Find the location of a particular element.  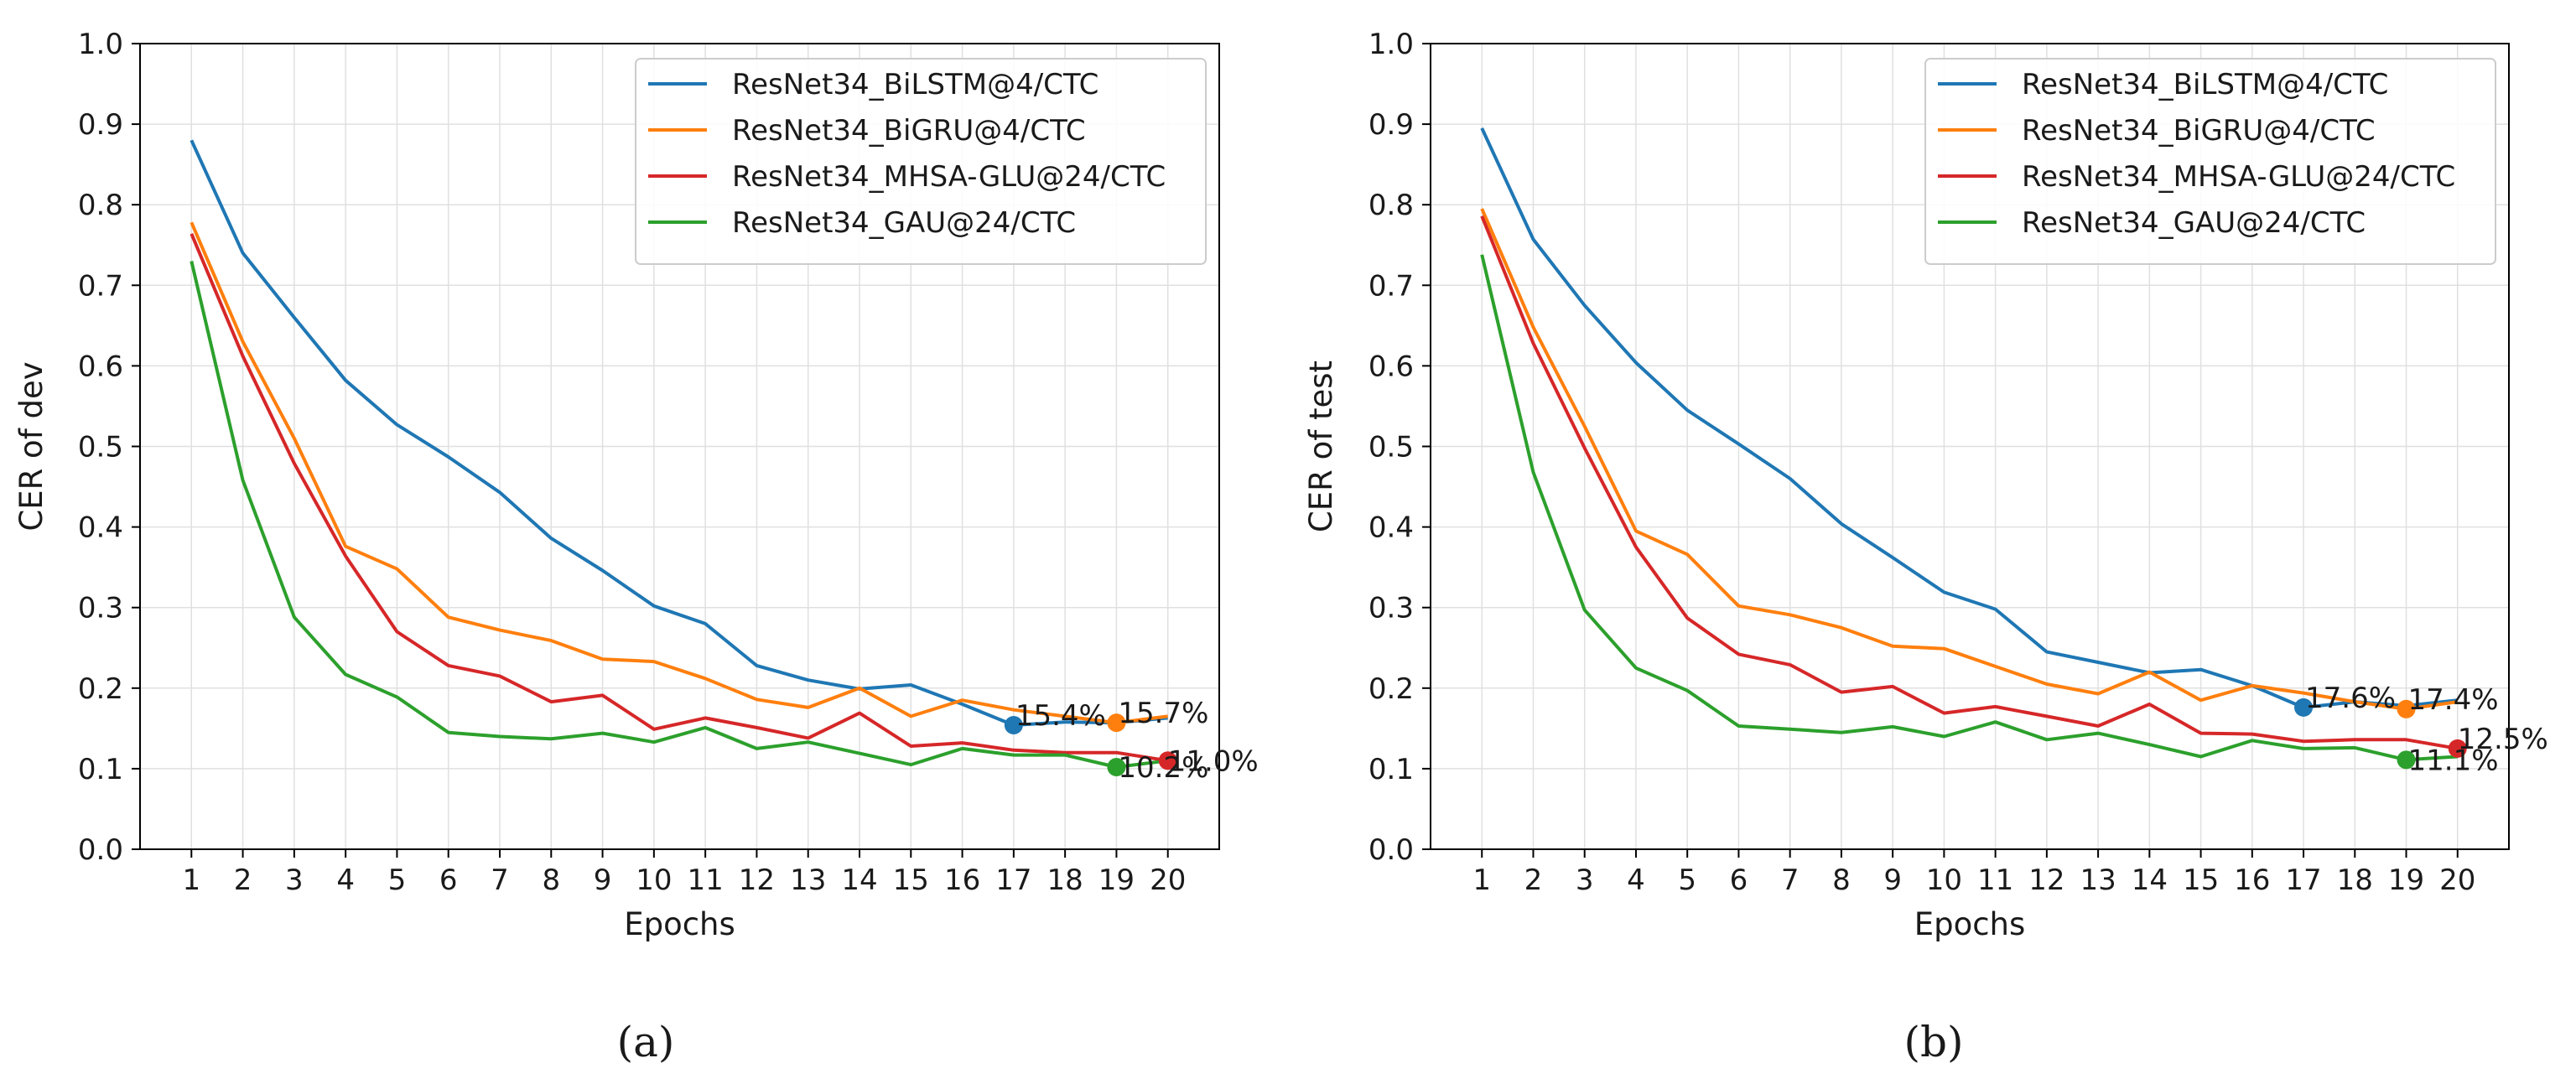

subcaption-b: (b) is located at coordinates (1933, 1042).